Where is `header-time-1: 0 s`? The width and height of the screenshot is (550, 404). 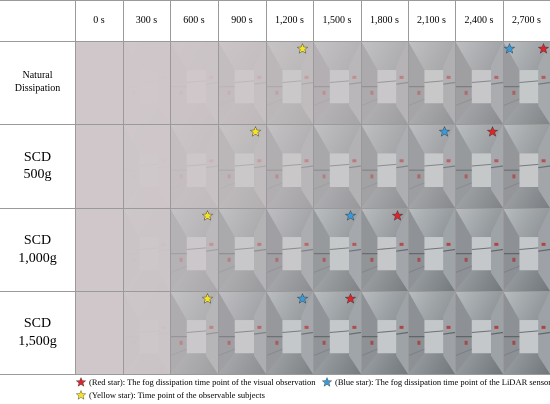 header-time-1: 0 s is located at coordinates (99, 20).